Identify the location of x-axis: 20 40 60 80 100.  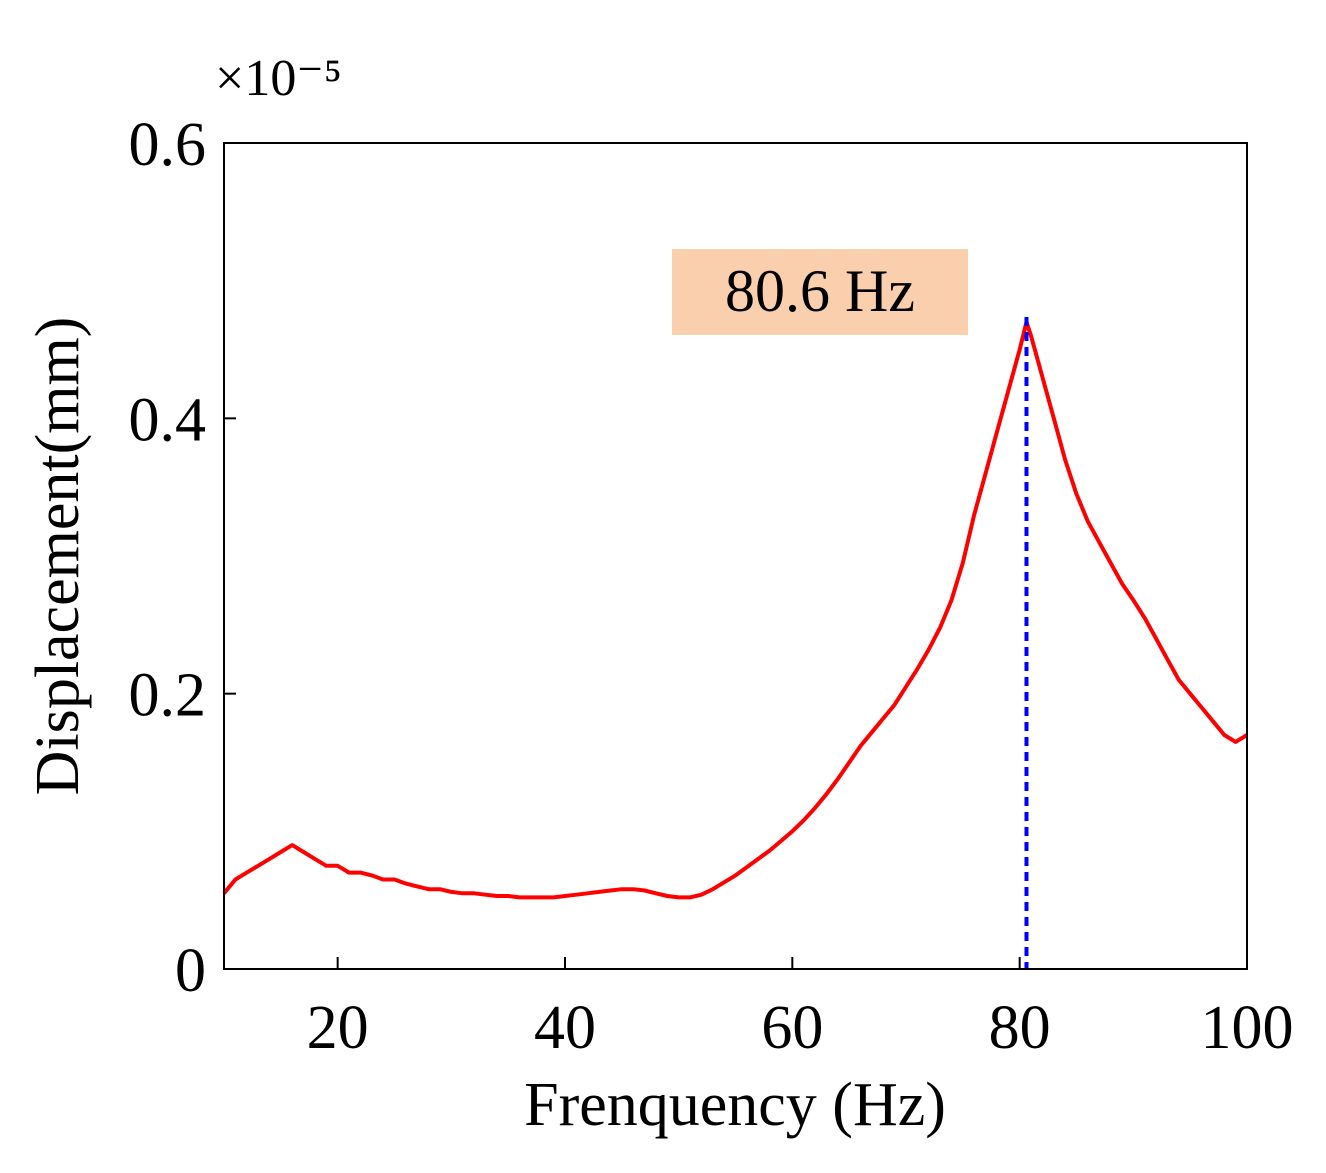
(800, 1009).